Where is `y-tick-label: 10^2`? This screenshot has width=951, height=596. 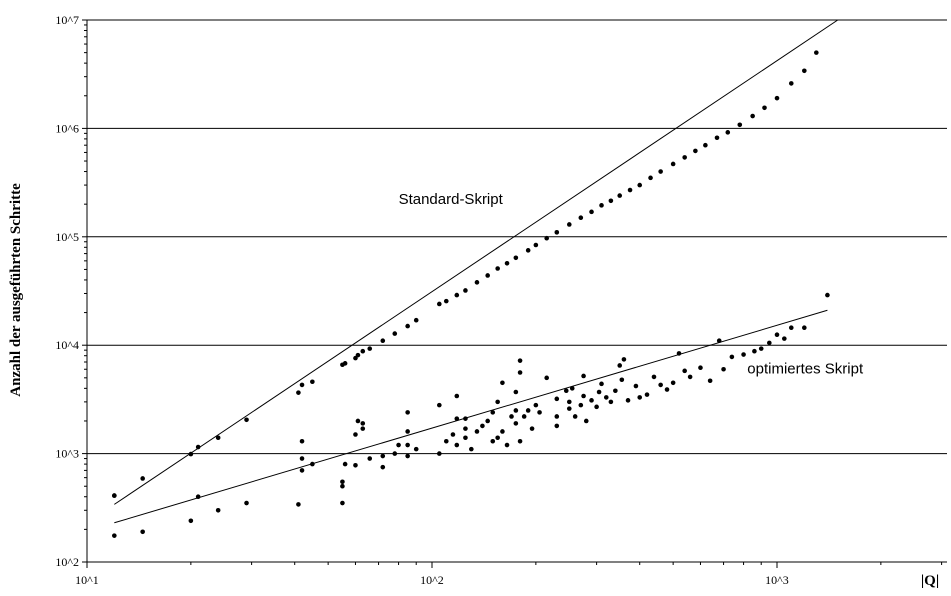
y-tick-label: 10^2 is located at coordinates (67, 562).